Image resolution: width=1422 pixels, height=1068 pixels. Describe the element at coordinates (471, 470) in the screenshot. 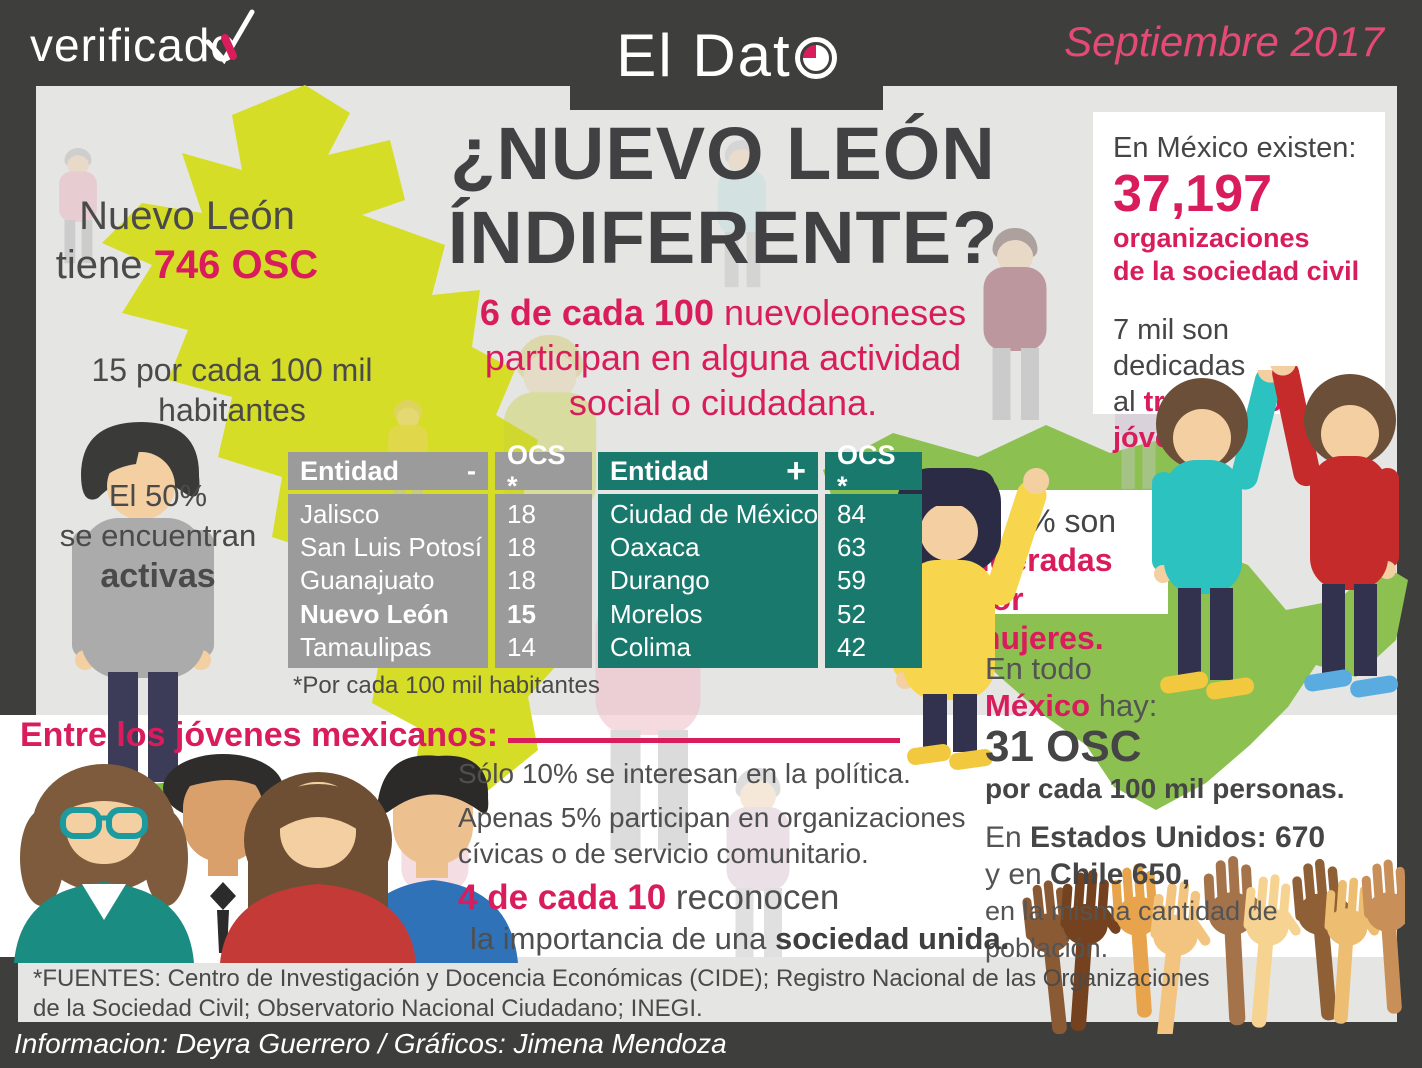

I see `minus-sign-icon: -` at that location.